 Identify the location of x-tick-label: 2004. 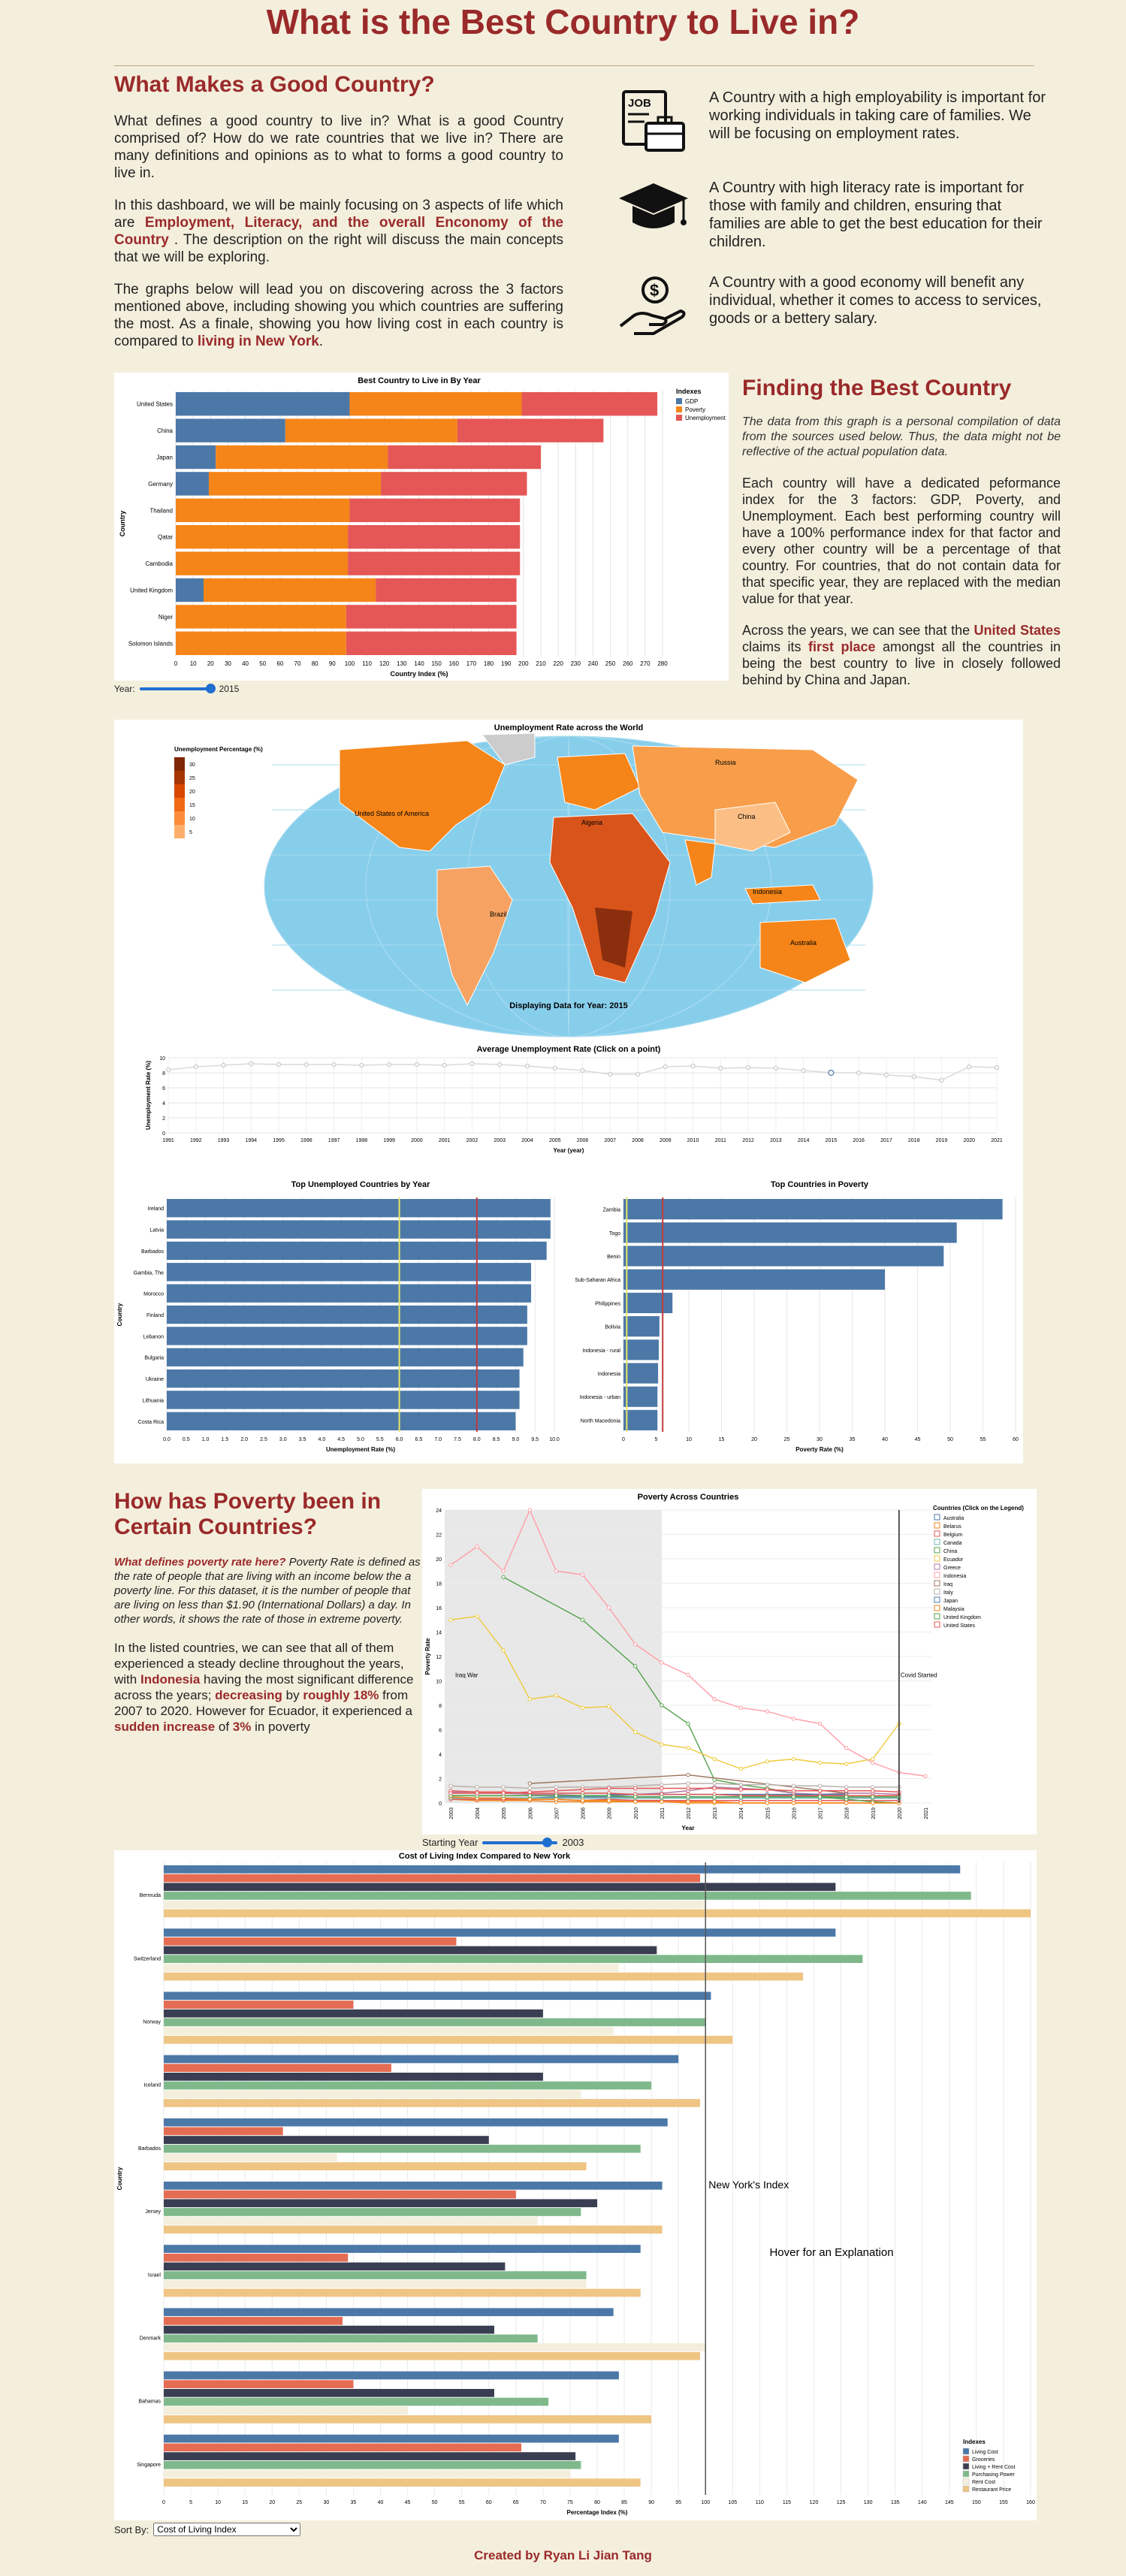
(527, 1140).